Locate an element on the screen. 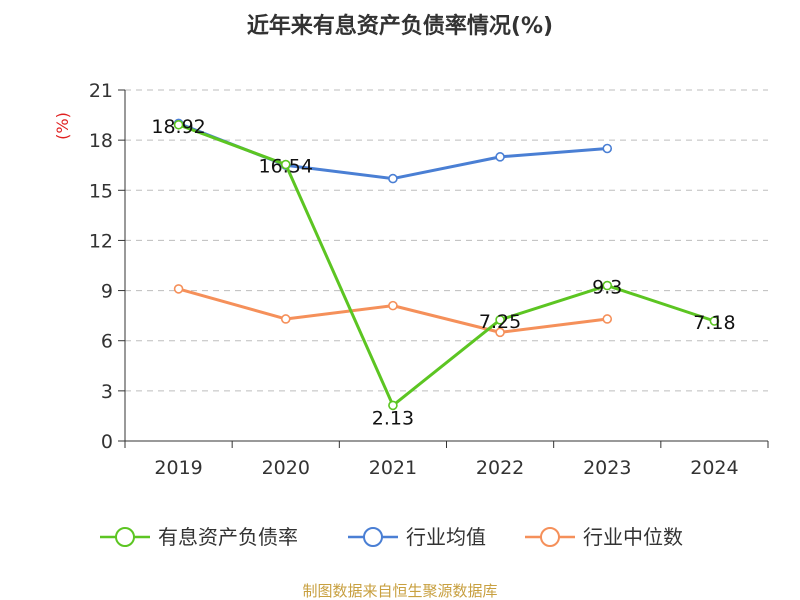 This screenshot has width=800, height=600. data-label: 9.3 is located at coordinates (607, 288).